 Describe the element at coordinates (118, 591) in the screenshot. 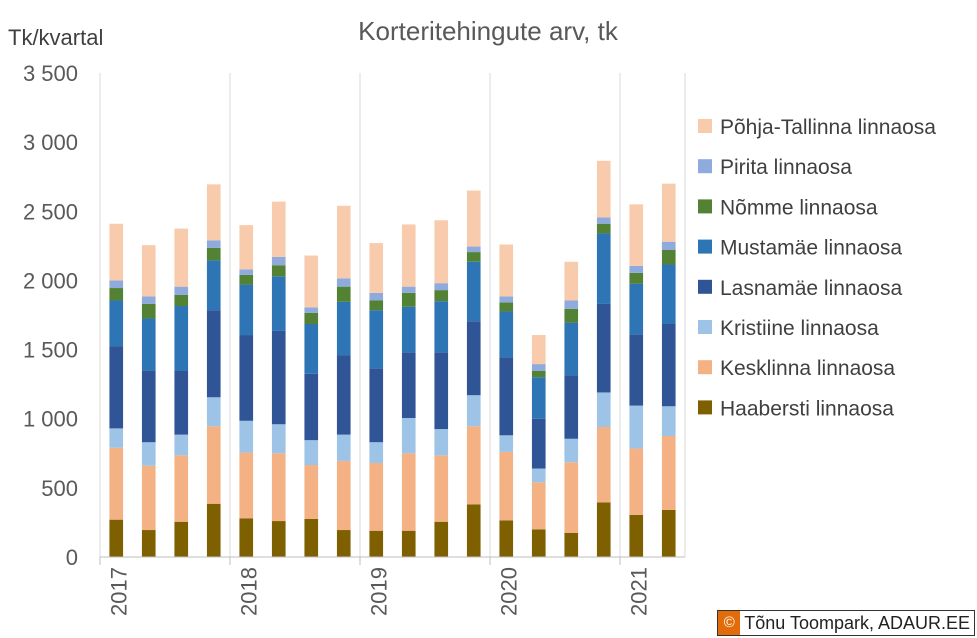

I see `x-year-label: 2017` at that location.